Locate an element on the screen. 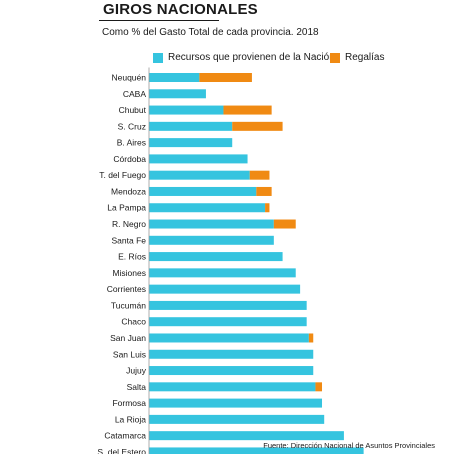 This screenshot has height=454, width=455. category-label: Formosa is located at coordinates (129, 403).